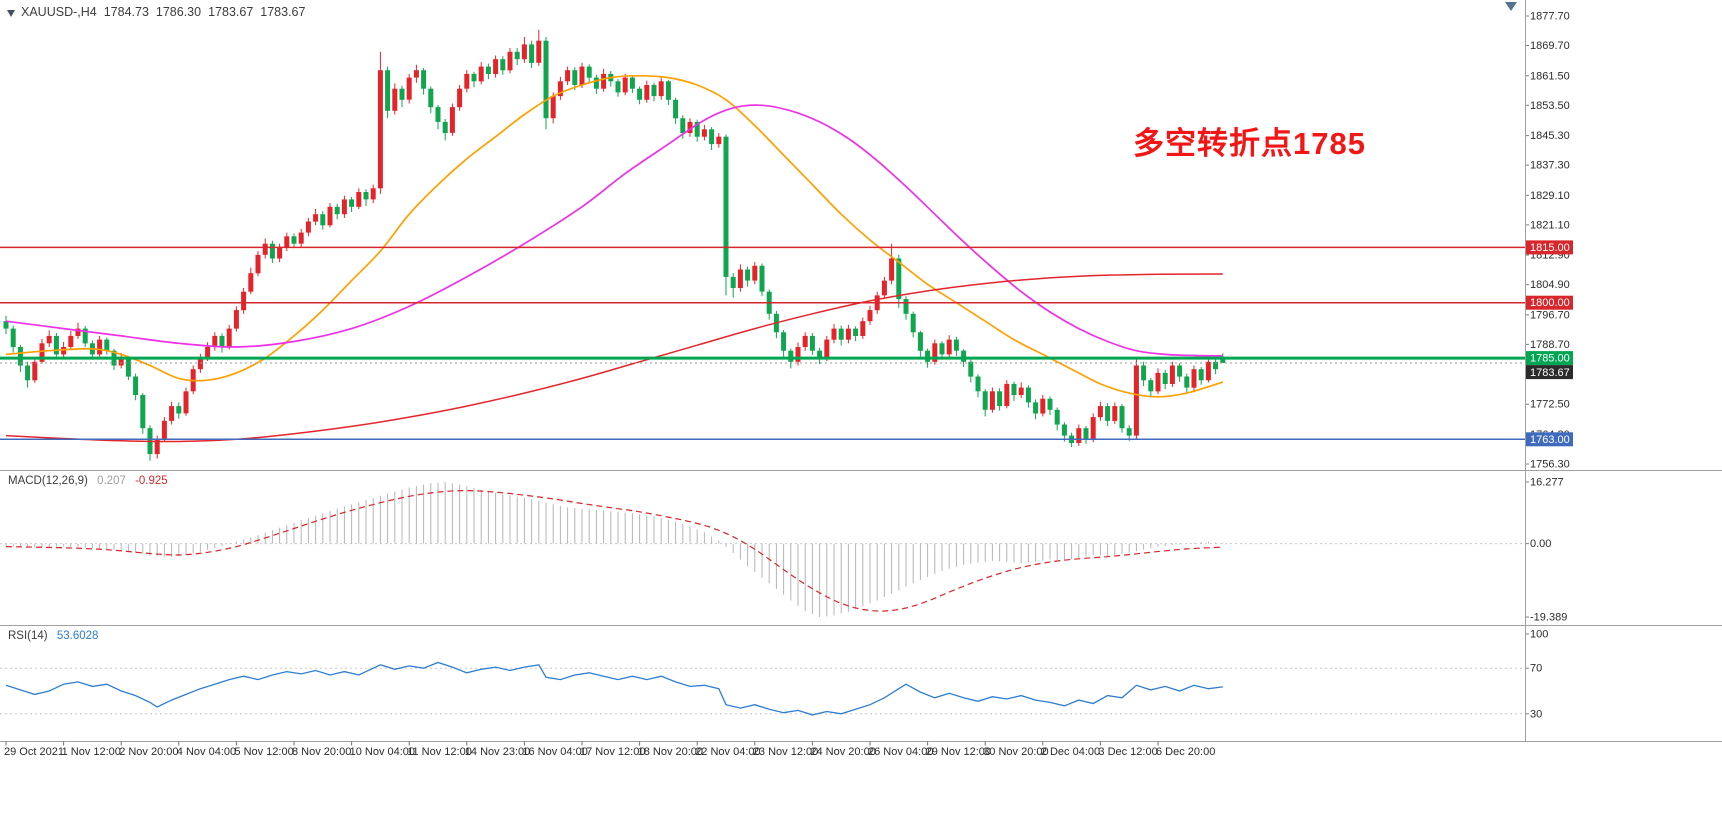 The height and width of the screenshot is (836, 1722). What do you see at coordinates (1550, 136) in the screenshot?
I see `svg-text: 1845.30` at bounding box center [1550, 136].